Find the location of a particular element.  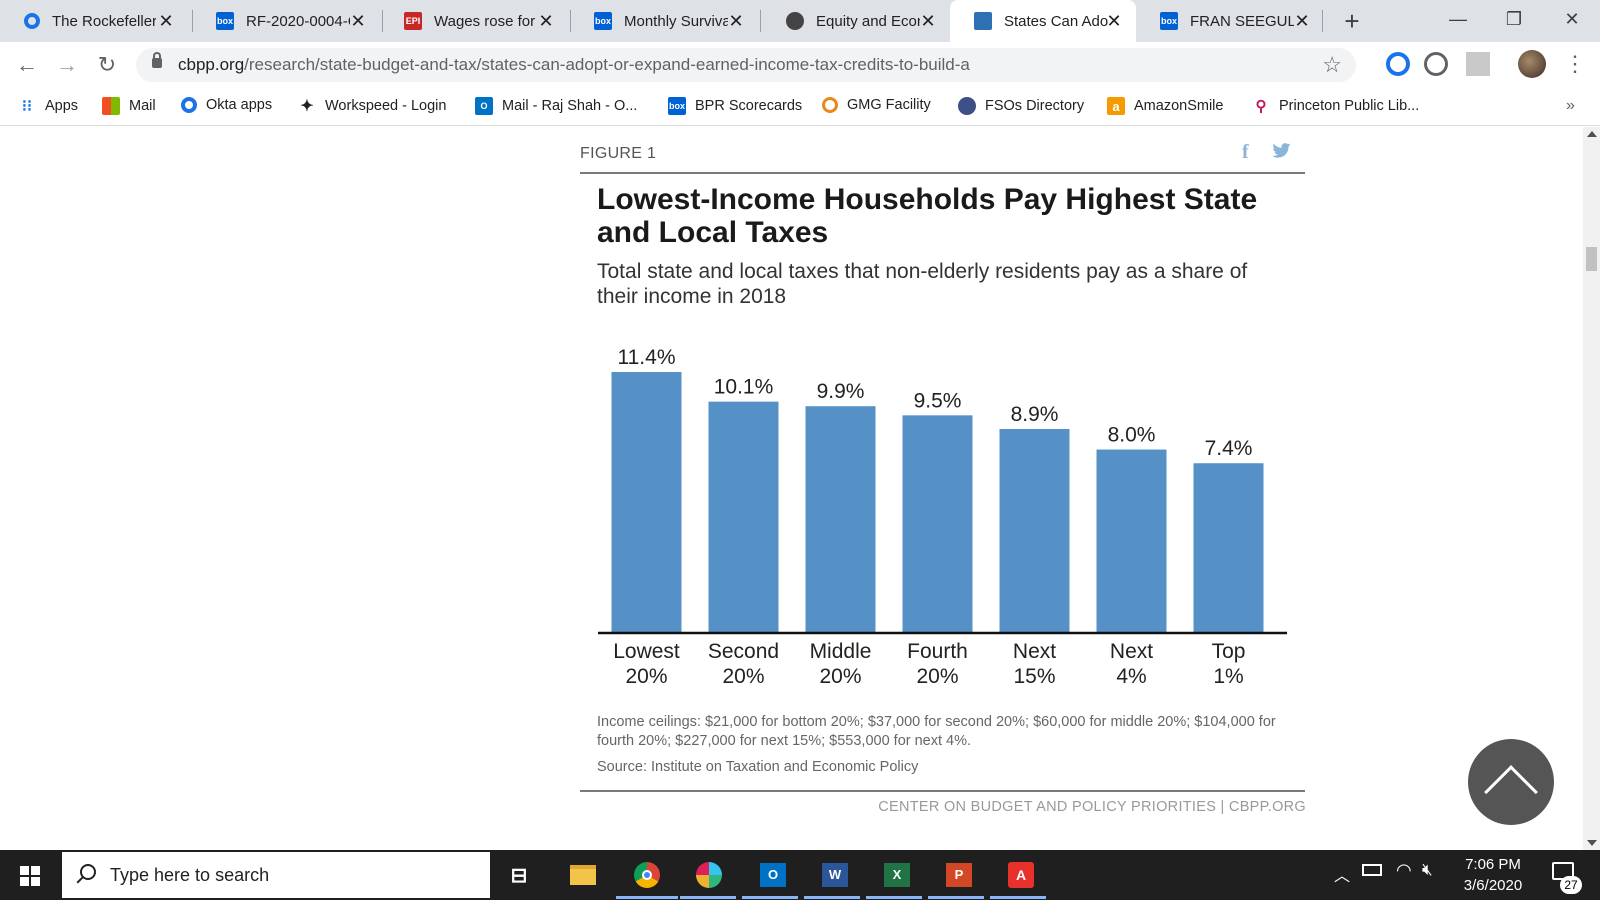

bookmark-mail: Mail is located at coordinates (129, 106).